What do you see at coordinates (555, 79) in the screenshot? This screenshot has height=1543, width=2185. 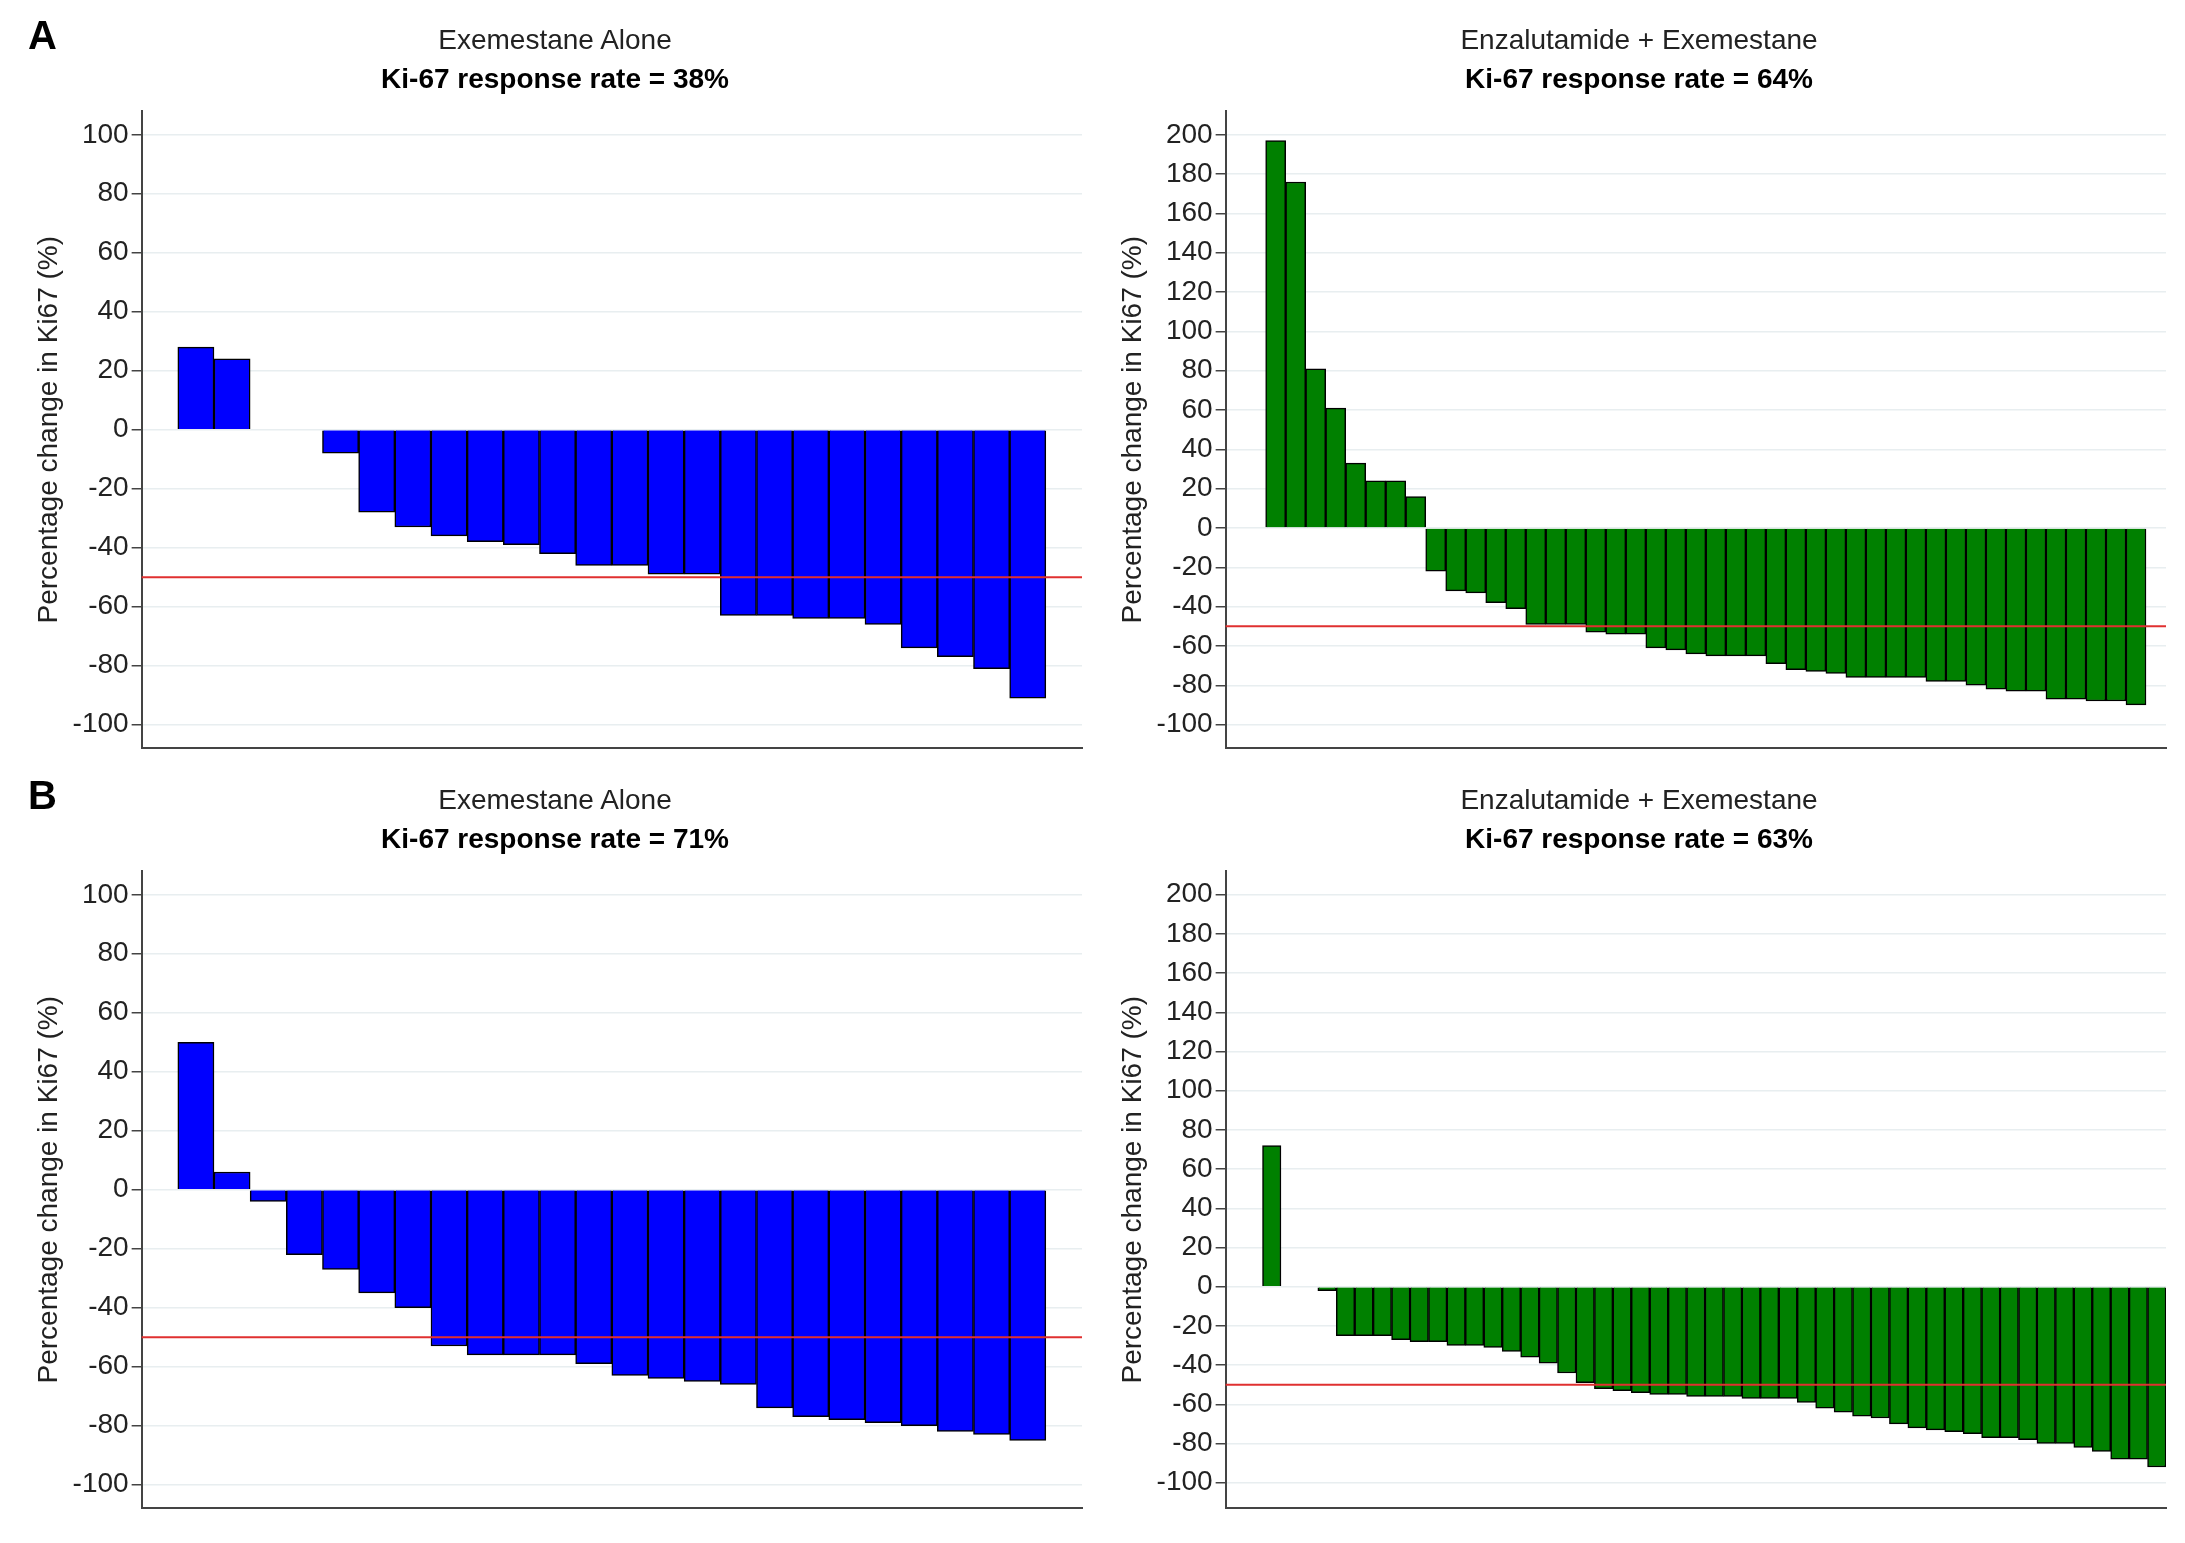 I see `chart-subtitle: Ki-67 response rate = 38%` at bounding box center [555, 79].